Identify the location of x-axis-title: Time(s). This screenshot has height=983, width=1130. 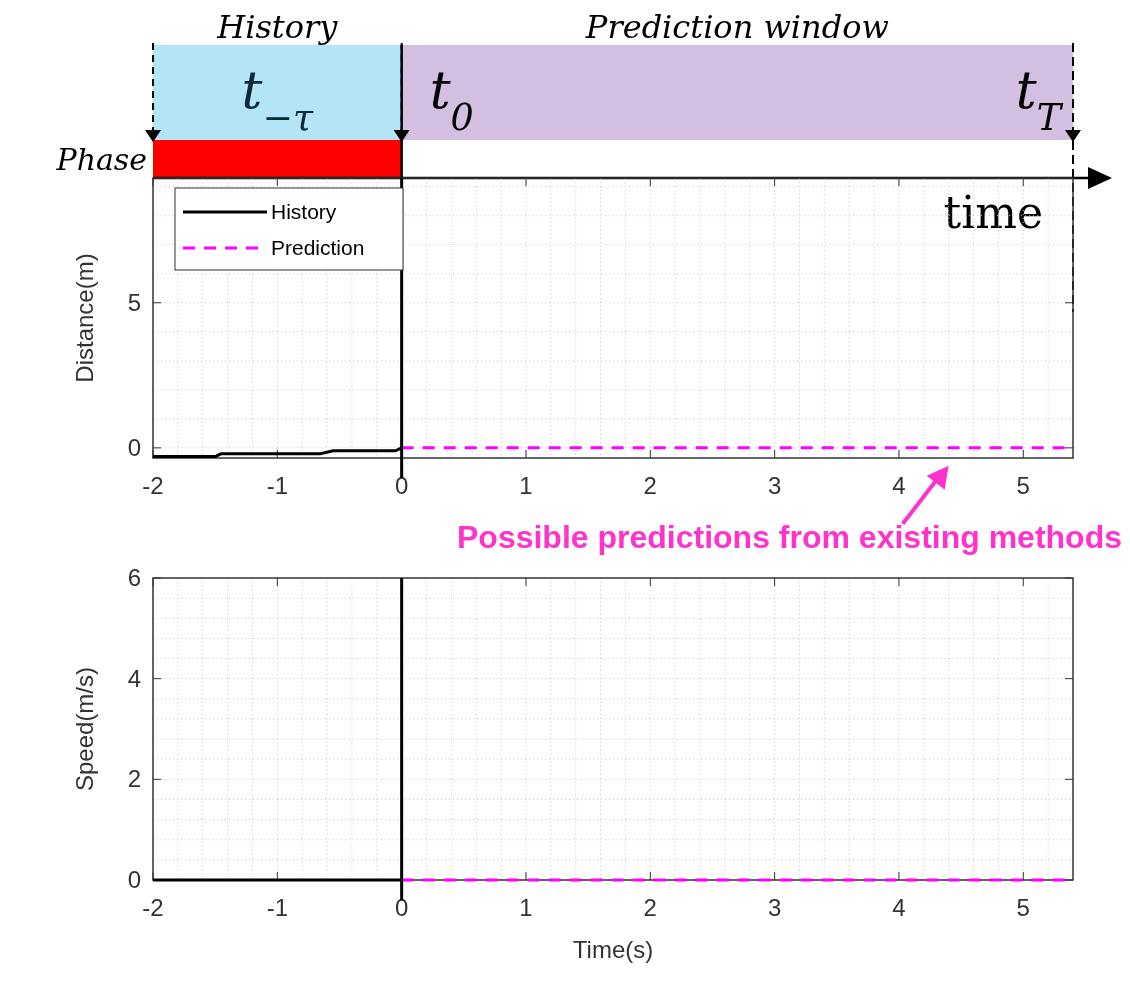
(613, 949).